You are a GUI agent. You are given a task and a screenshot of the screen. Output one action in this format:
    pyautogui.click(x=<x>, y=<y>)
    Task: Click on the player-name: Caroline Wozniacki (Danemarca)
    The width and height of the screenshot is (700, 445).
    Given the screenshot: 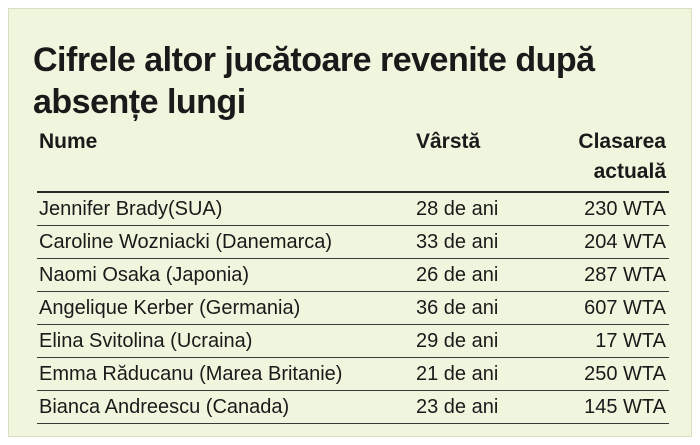 What is the action you would take?
    pyautogui.click(x=186, y=242)
    